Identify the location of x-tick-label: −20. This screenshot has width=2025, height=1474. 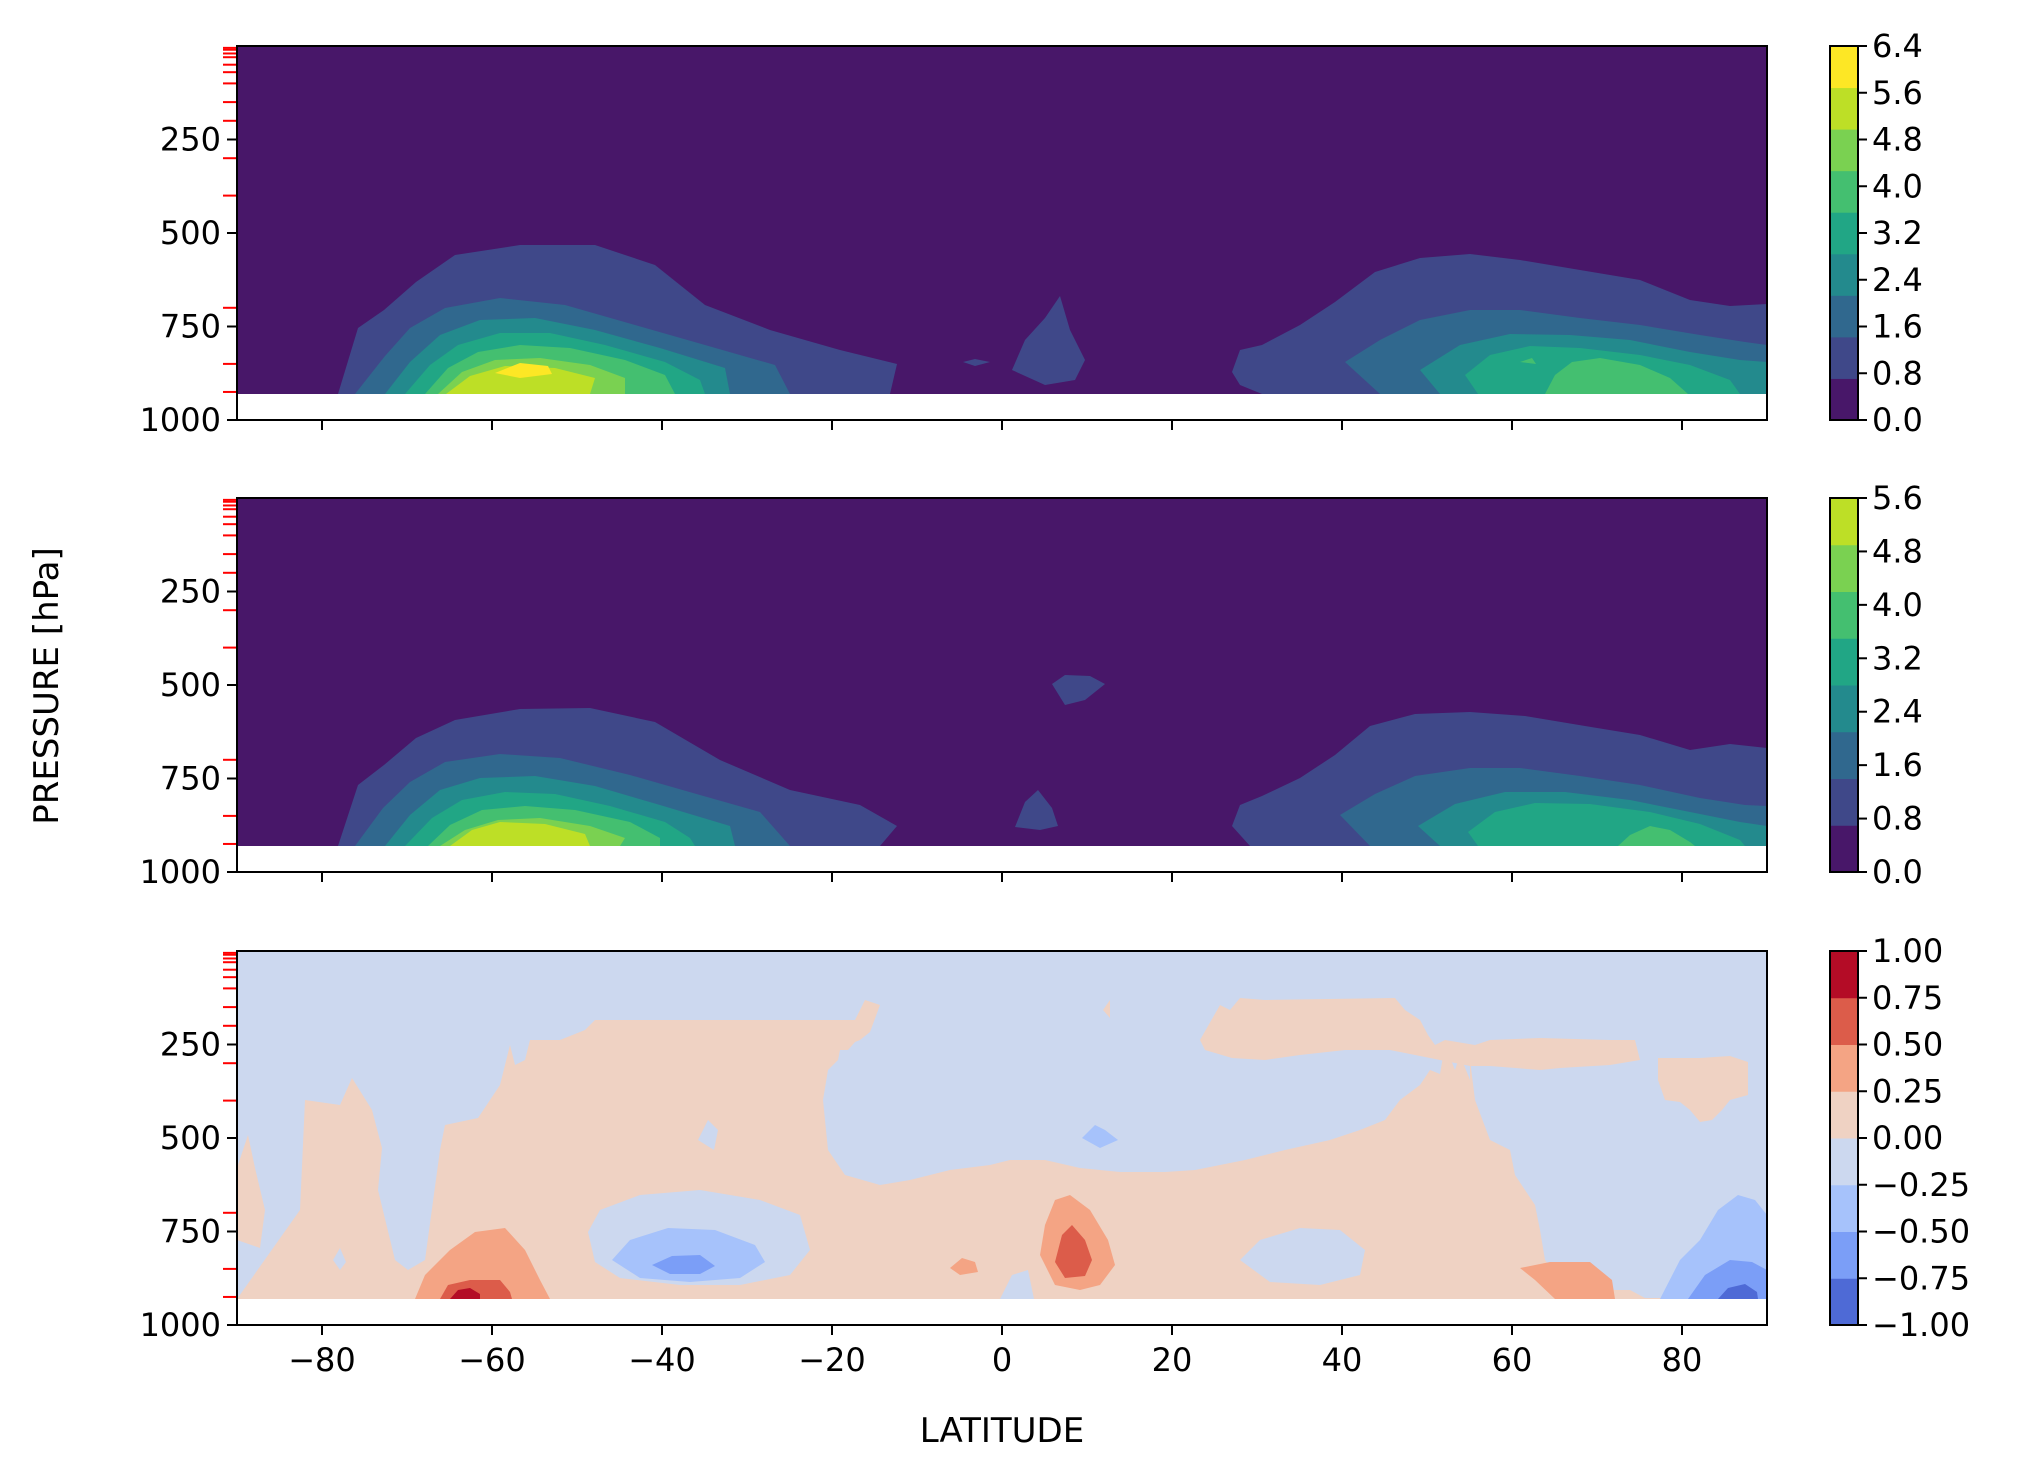
(832, 1360).